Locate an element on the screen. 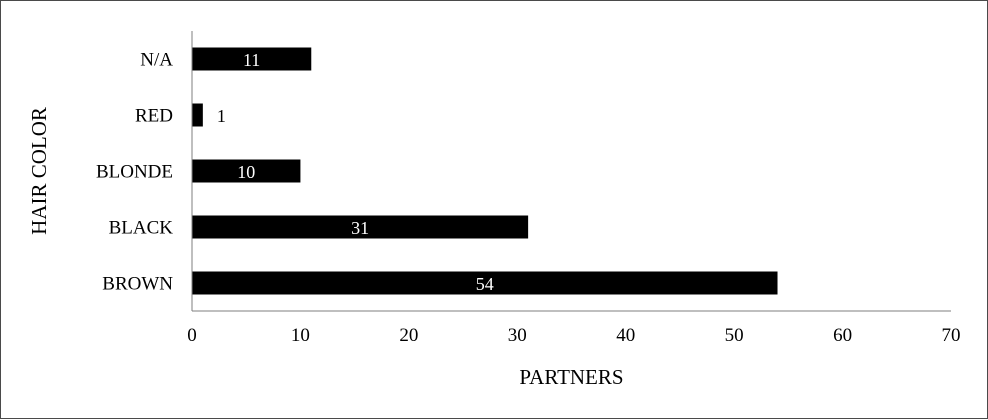  x-tick-label: 0 is located at coordinates (192, 335).